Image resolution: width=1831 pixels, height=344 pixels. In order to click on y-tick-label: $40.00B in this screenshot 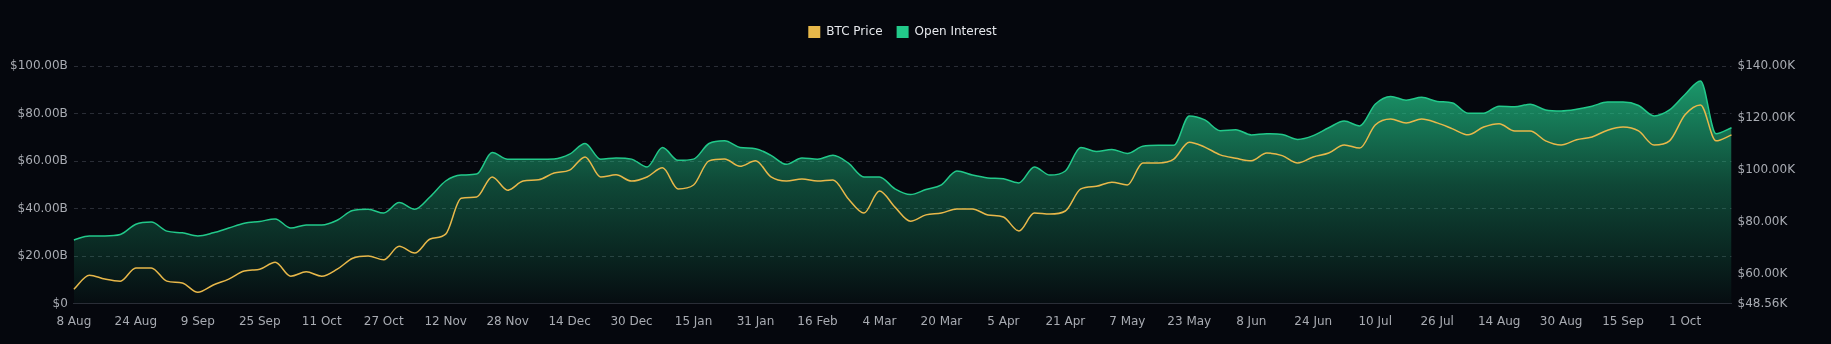, I will do `click(42, 207)`.